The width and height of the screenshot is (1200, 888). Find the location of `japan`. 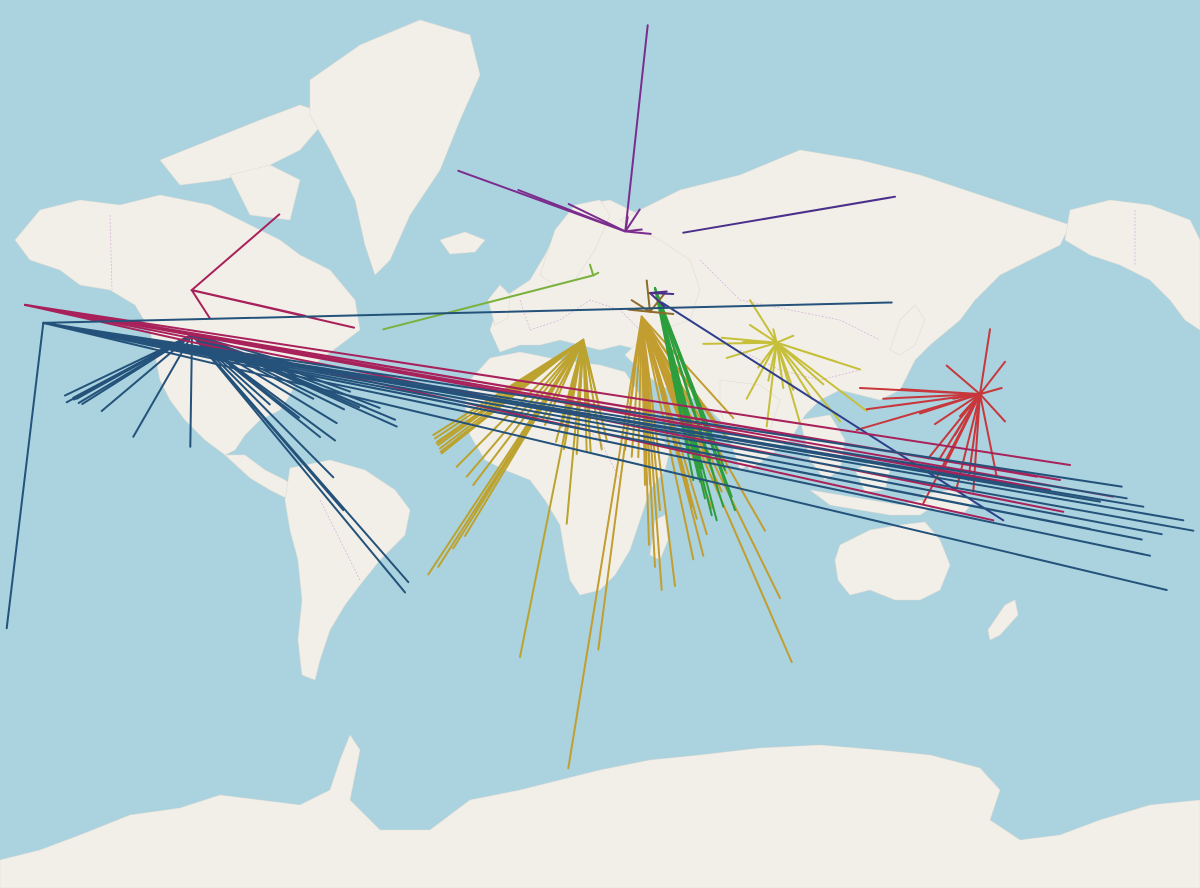

japan is located at coordinates (907, 330).